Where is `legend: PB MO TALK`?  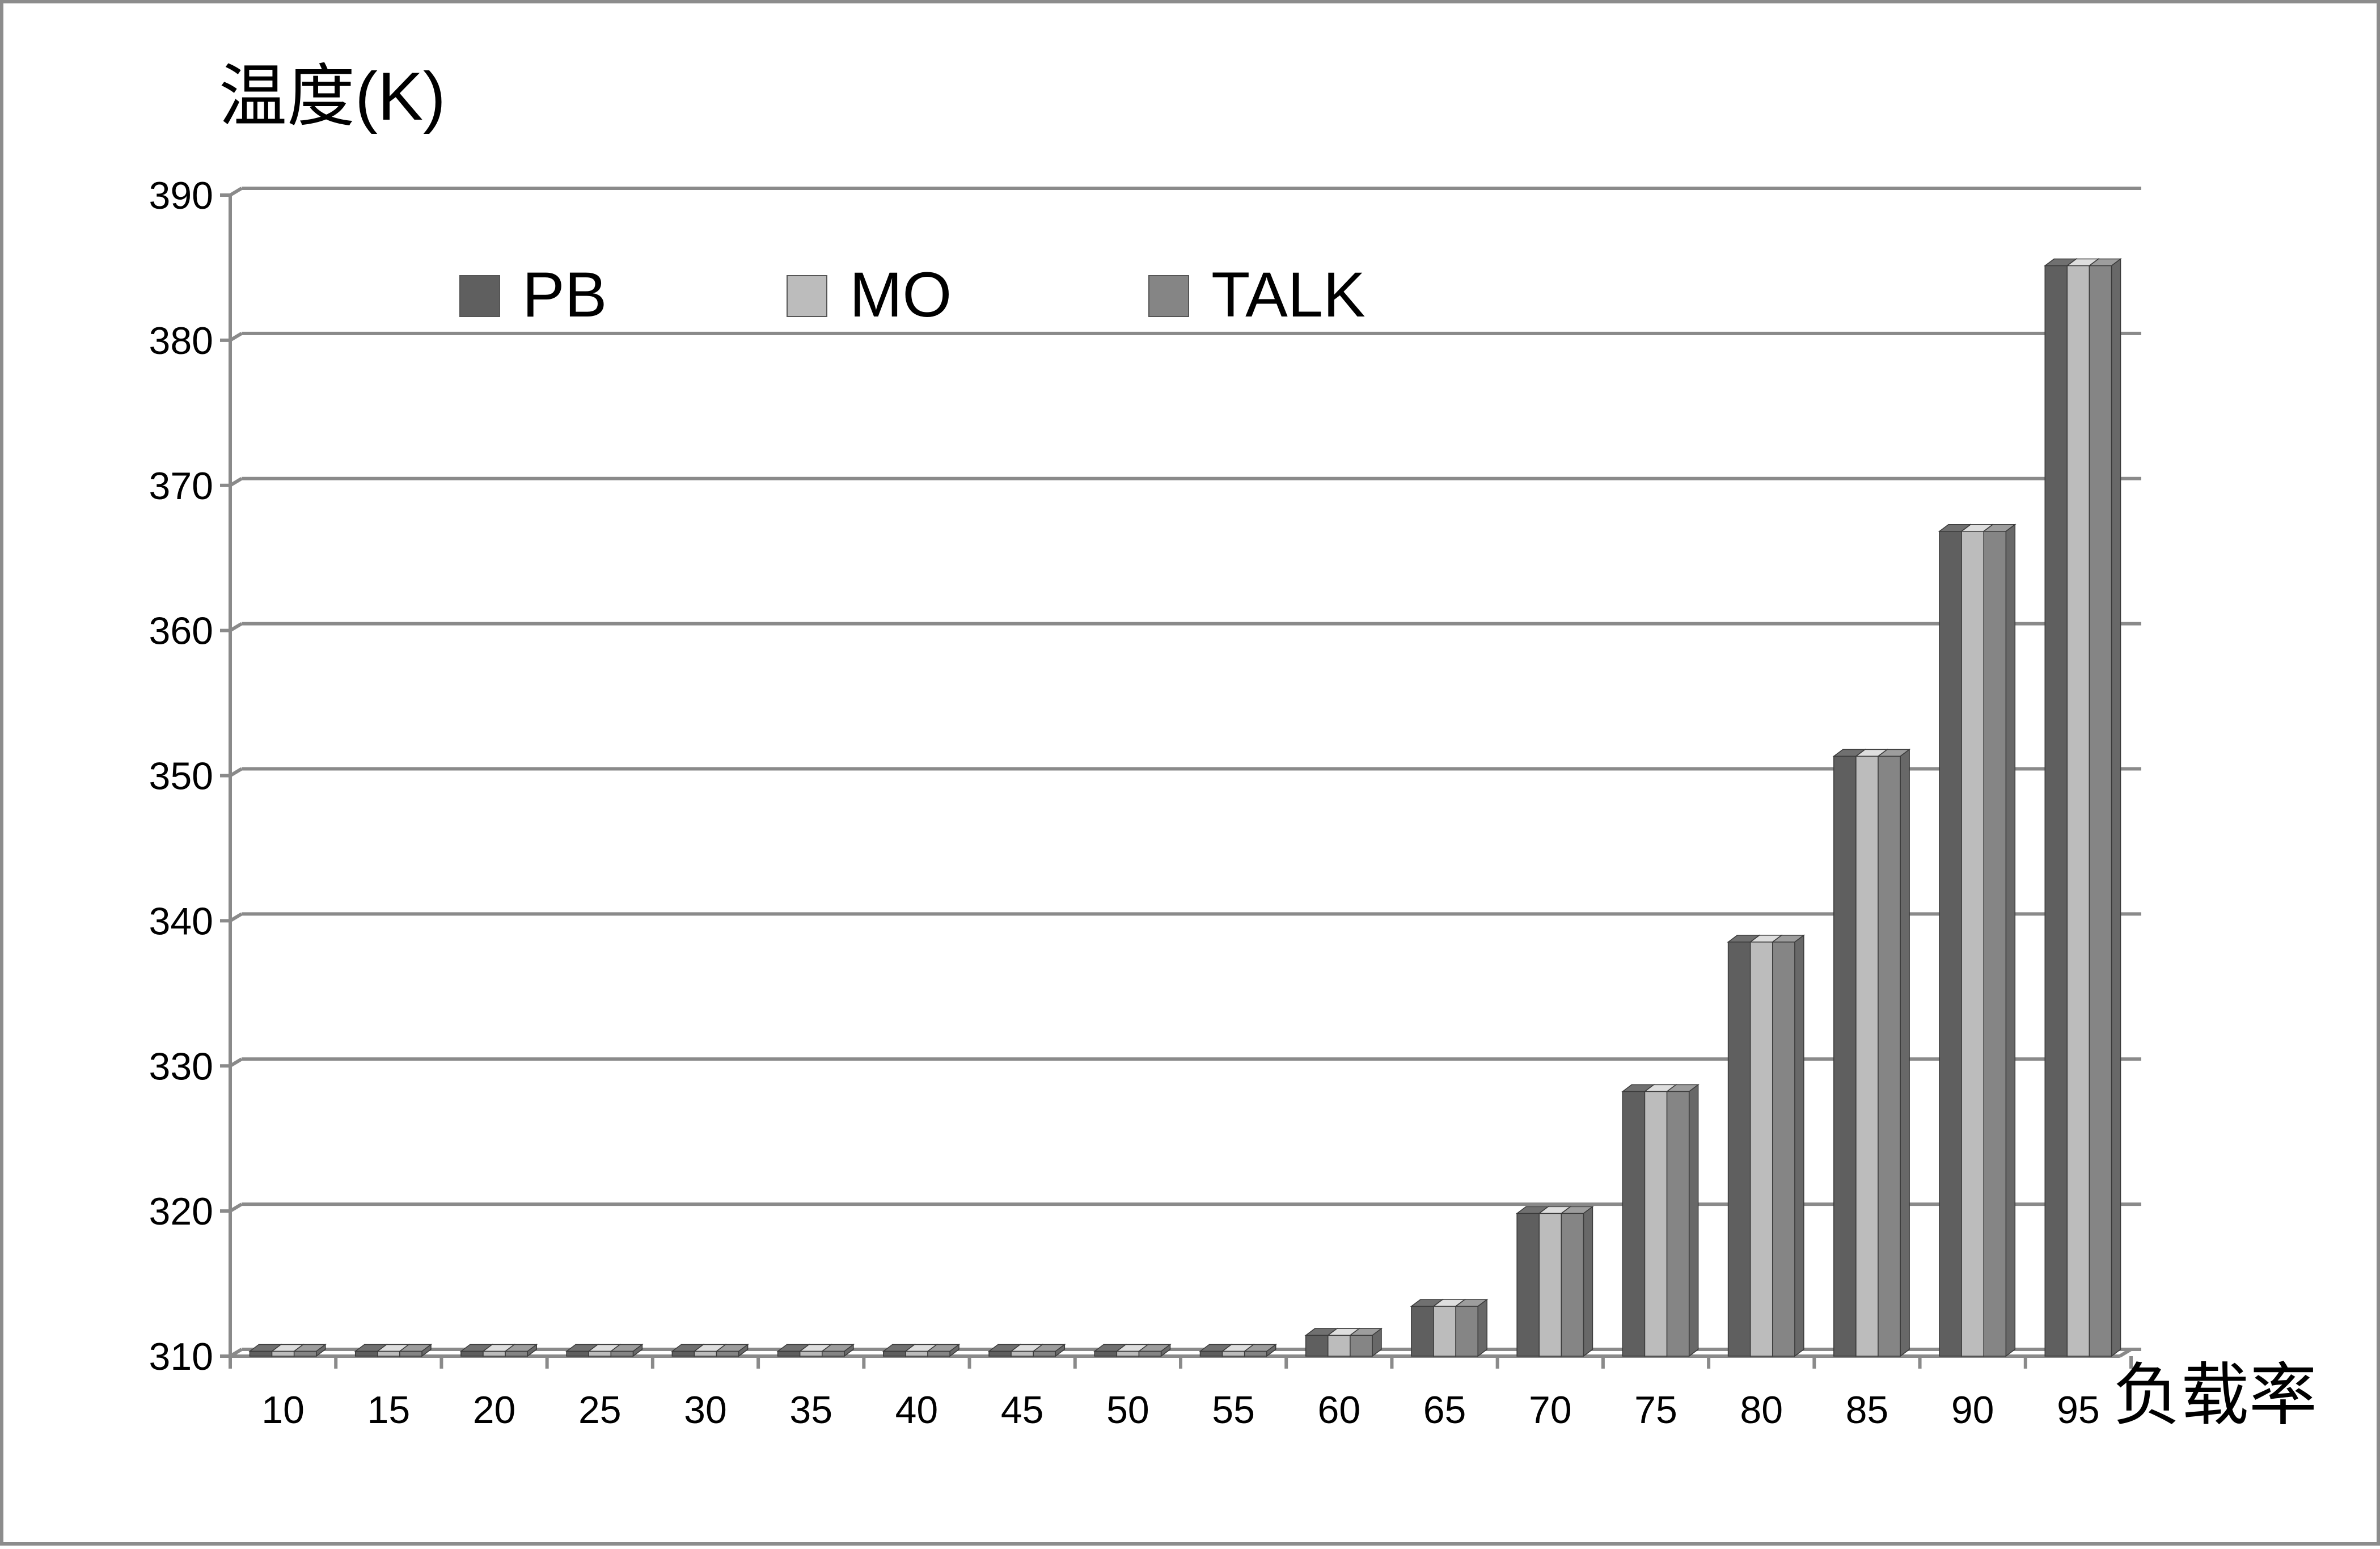 legend: PB MO TALK is located at coordinates (912, 294).